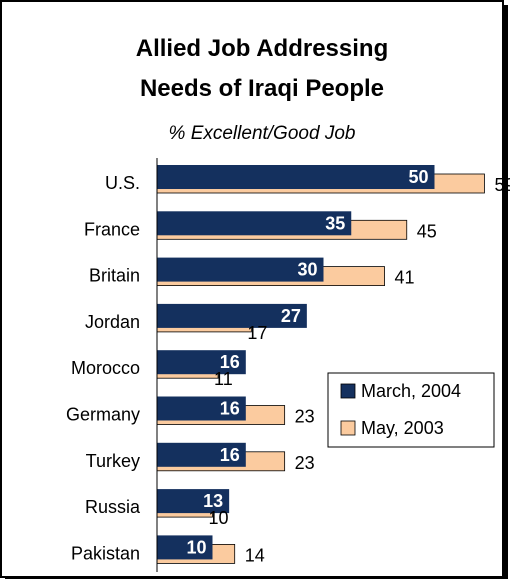 The height and width of the screenshot is (579, 510). Describe the element at coordinates (262, 133) in the screenshot. I see `chart-subtitle: % Excellent/Good Job` at that location.